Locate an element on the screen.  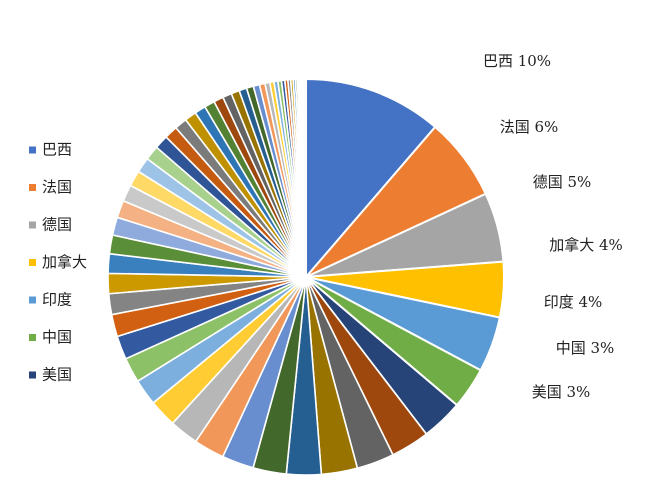
data-label-3: 加拿大 4% is located at coordinates (586, 245).